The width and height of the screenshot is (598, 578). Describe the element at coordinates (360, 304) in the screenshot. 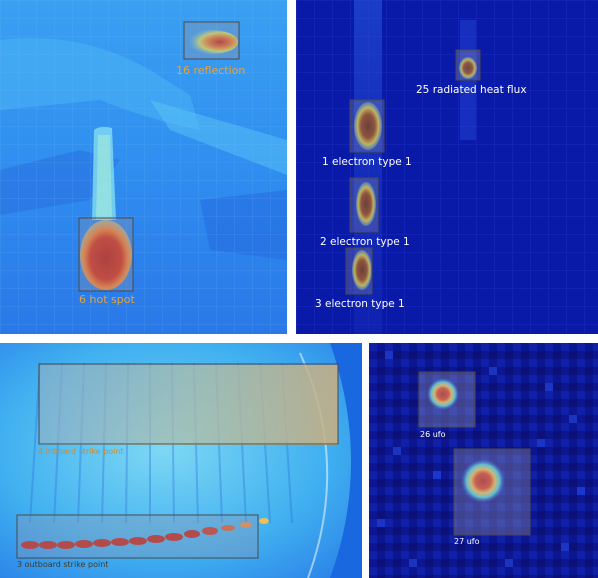

I see `electron-3-label: 3 electron type 1` at that location.